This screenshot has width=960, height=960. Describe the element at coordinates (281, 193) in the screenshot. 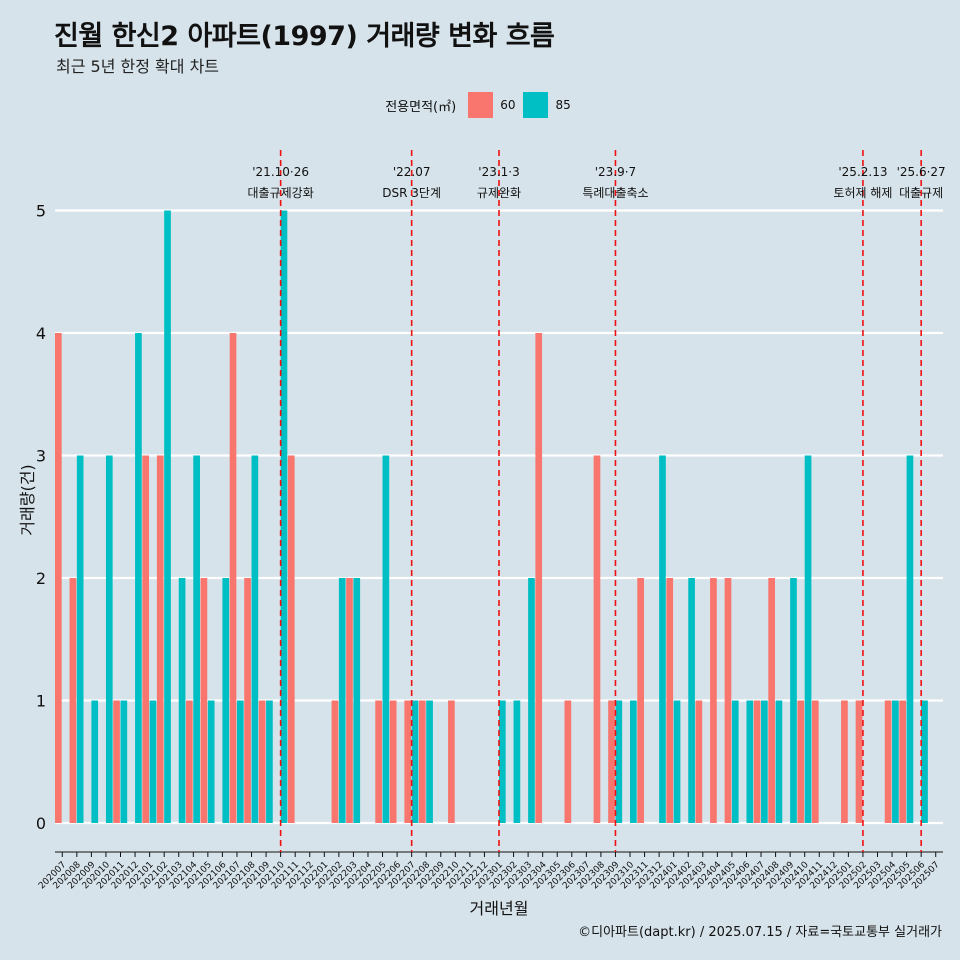

I see `policy-event-label: 대출규제강화` at that location.